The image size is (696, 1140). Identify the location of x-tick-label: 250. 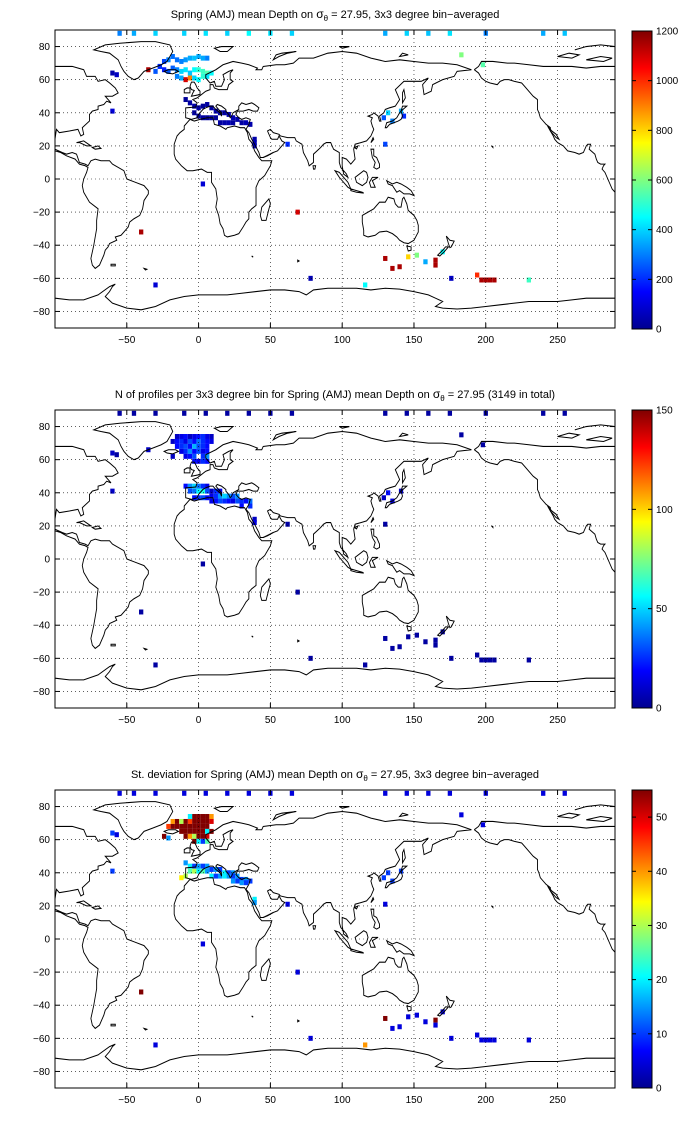
(557, 1100).